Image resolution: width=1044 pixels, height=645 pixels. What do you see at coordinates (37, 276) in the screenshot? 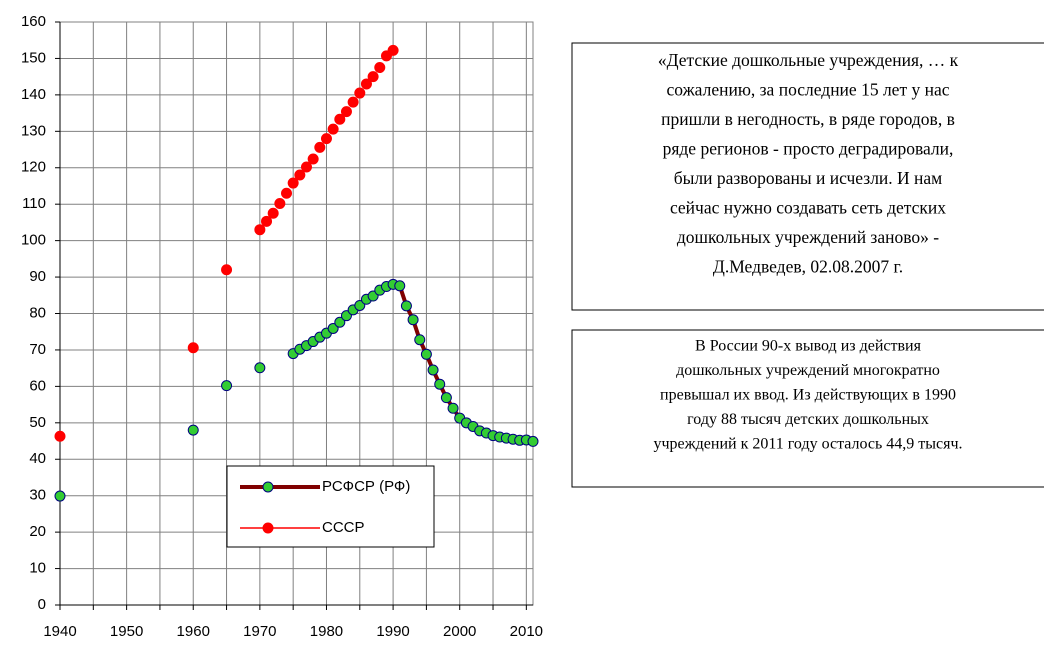
I see `y-tick-label: 90` at bounding box center [37, 276].